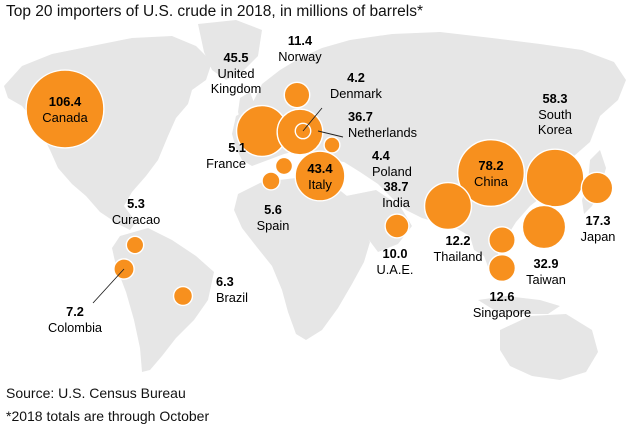 The height and width of the screenshot is (441, 629). What do you see at coordinates (320, 184) in the screenshot?
I see `country-label-italy: Italy` at bounding box center [320, 184].